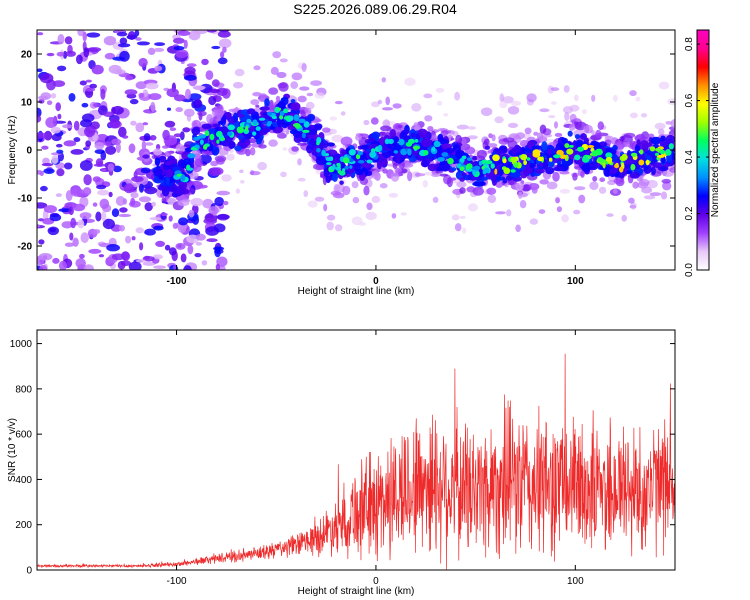  What do you see at coordinates (375, 9) in the screenshot?
I see `figure-title: S225.2026.089.06.29.R04` at bounding box center [375, 9].